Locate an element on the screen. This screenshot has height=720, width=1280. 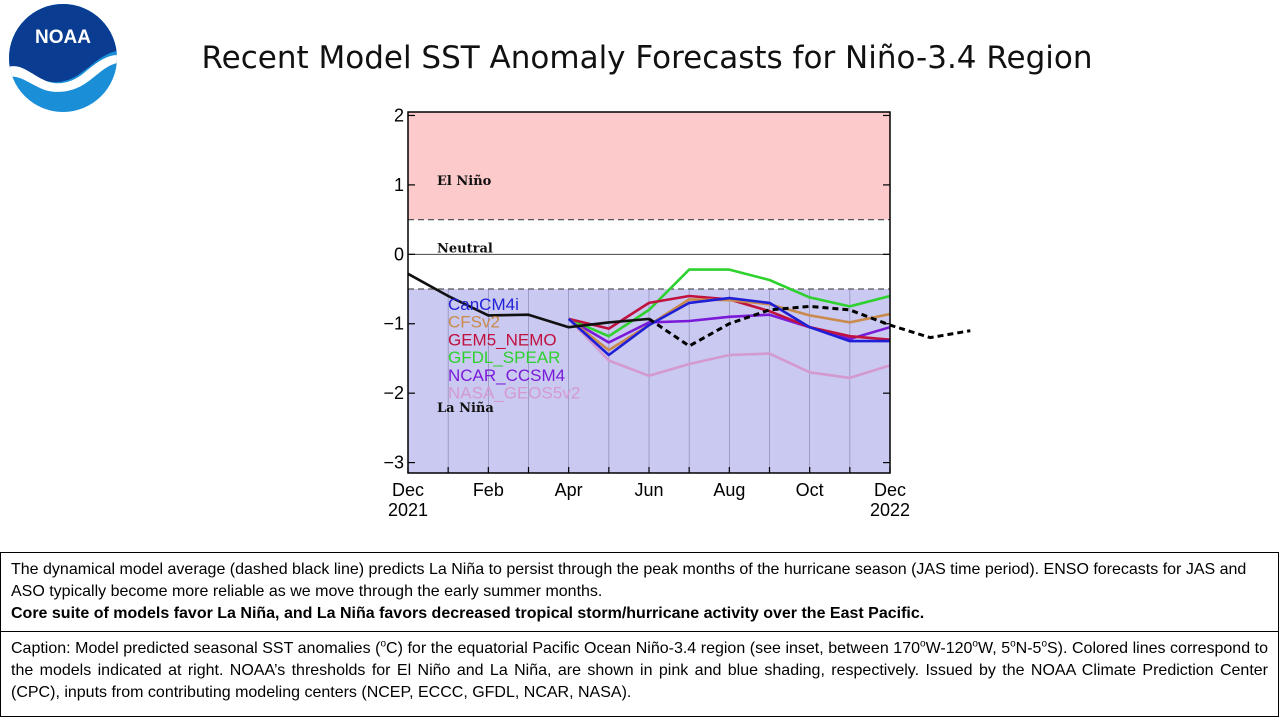
x-tick-label: Jun is located at coordinates (648, 490).